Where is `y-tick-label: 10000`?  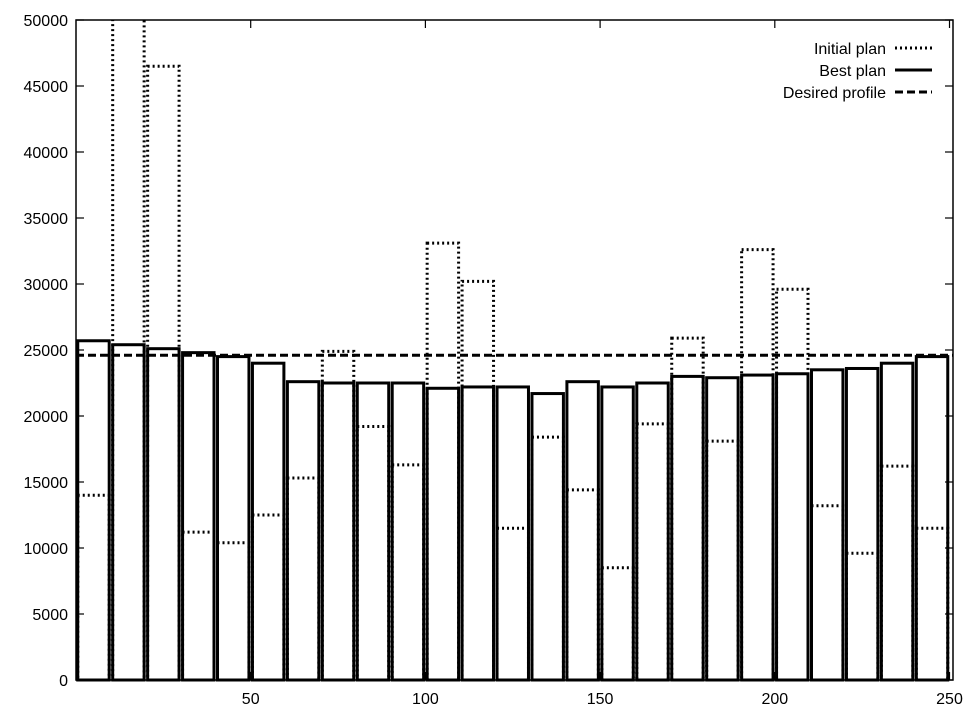 y-tick-label: 10000 is located at coordinates (46, 549).